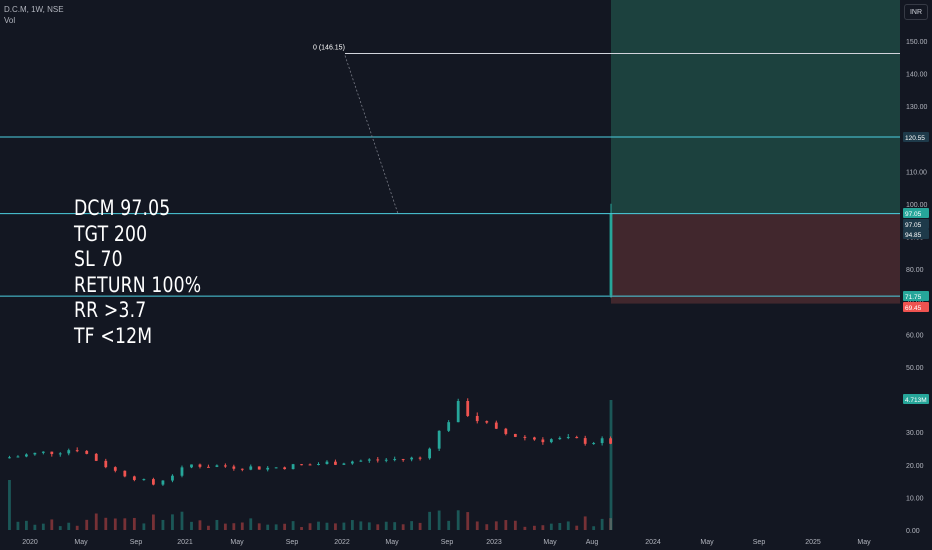 This screenshot has width=932, height=550. I want to click on plan-rr: RR >3.7, so click(110, 310).